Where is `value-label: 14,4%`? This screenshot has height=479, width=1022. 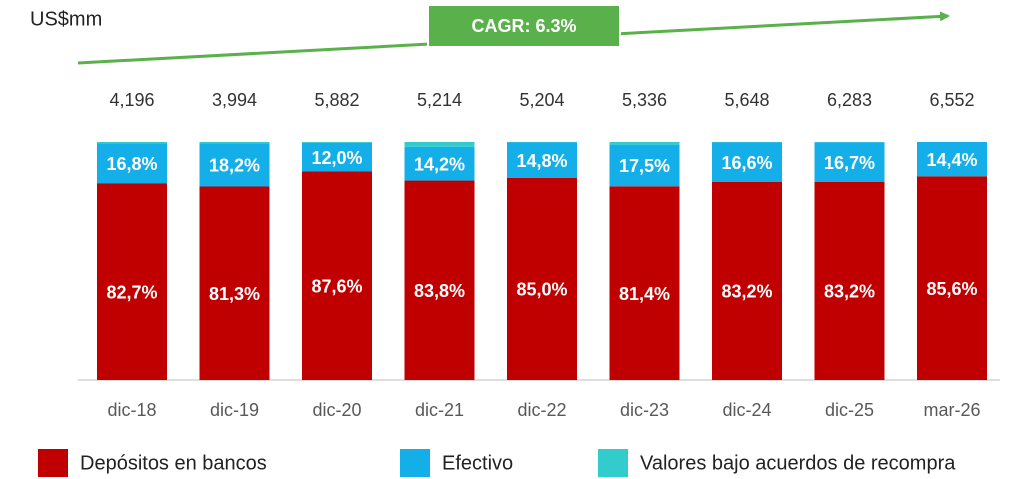
value-label: 14,4% is located at coordinates (951, 160).